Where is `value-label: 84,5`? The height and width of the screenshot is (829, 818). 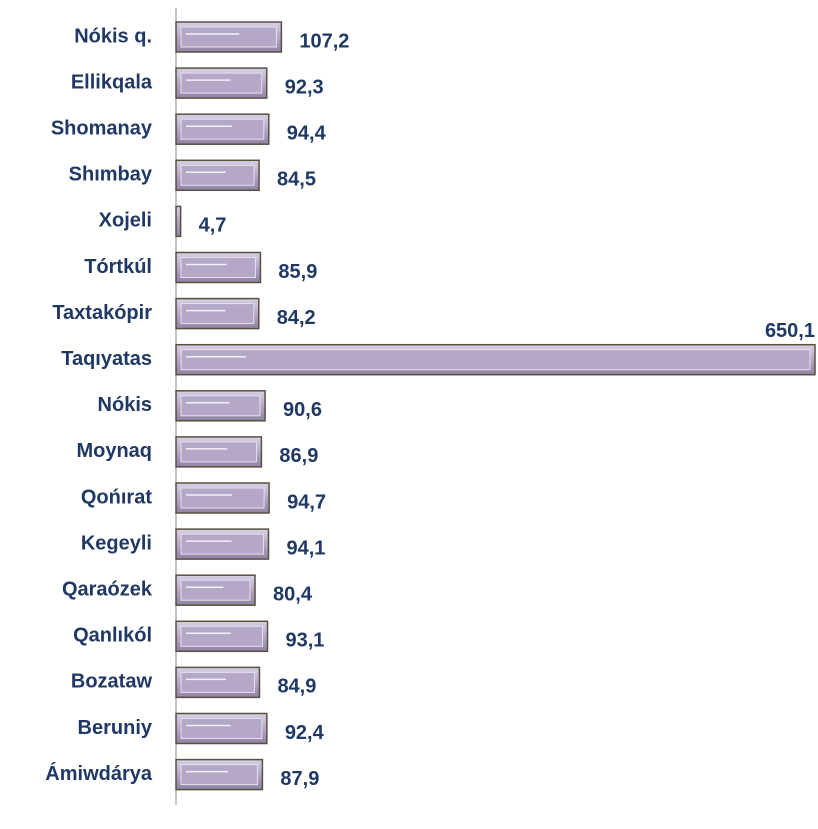 value-label: 84,5 is located at coordinates (296, 180).